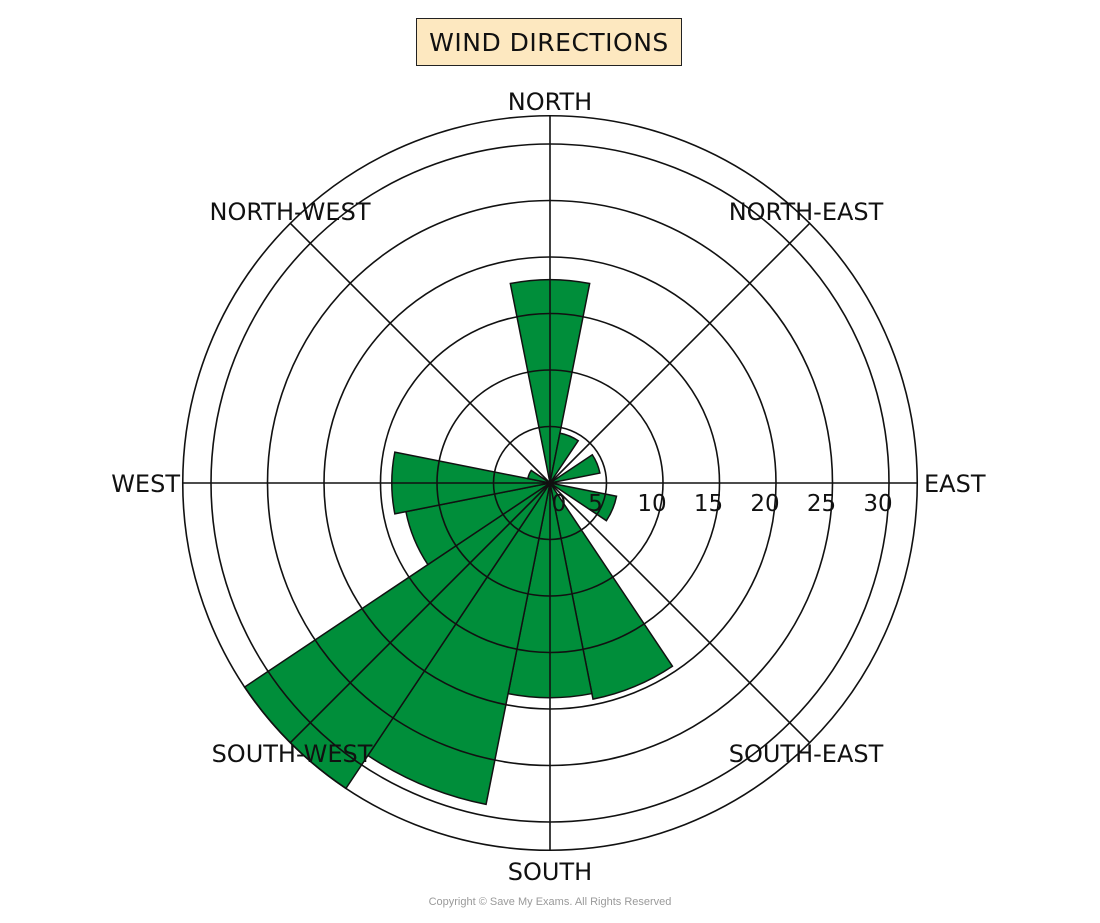 This screenshot has width=1100, height=923. What do you see at coordinates (550, 102) in the screenshot?
I see `direction-label-north: NORTH` at bounding box center [550, 102].